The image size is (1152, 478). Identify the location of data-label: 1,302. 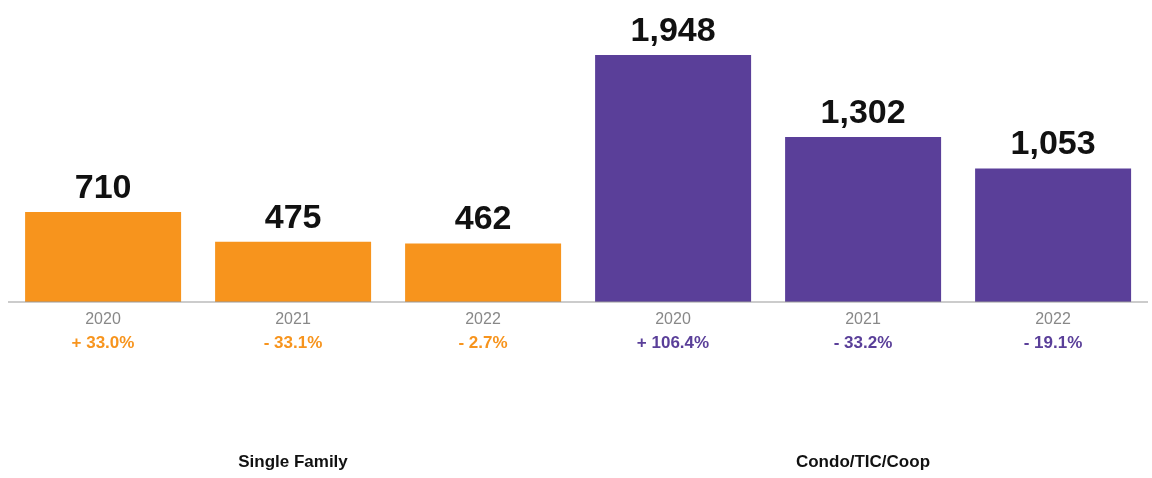
(863, 110).